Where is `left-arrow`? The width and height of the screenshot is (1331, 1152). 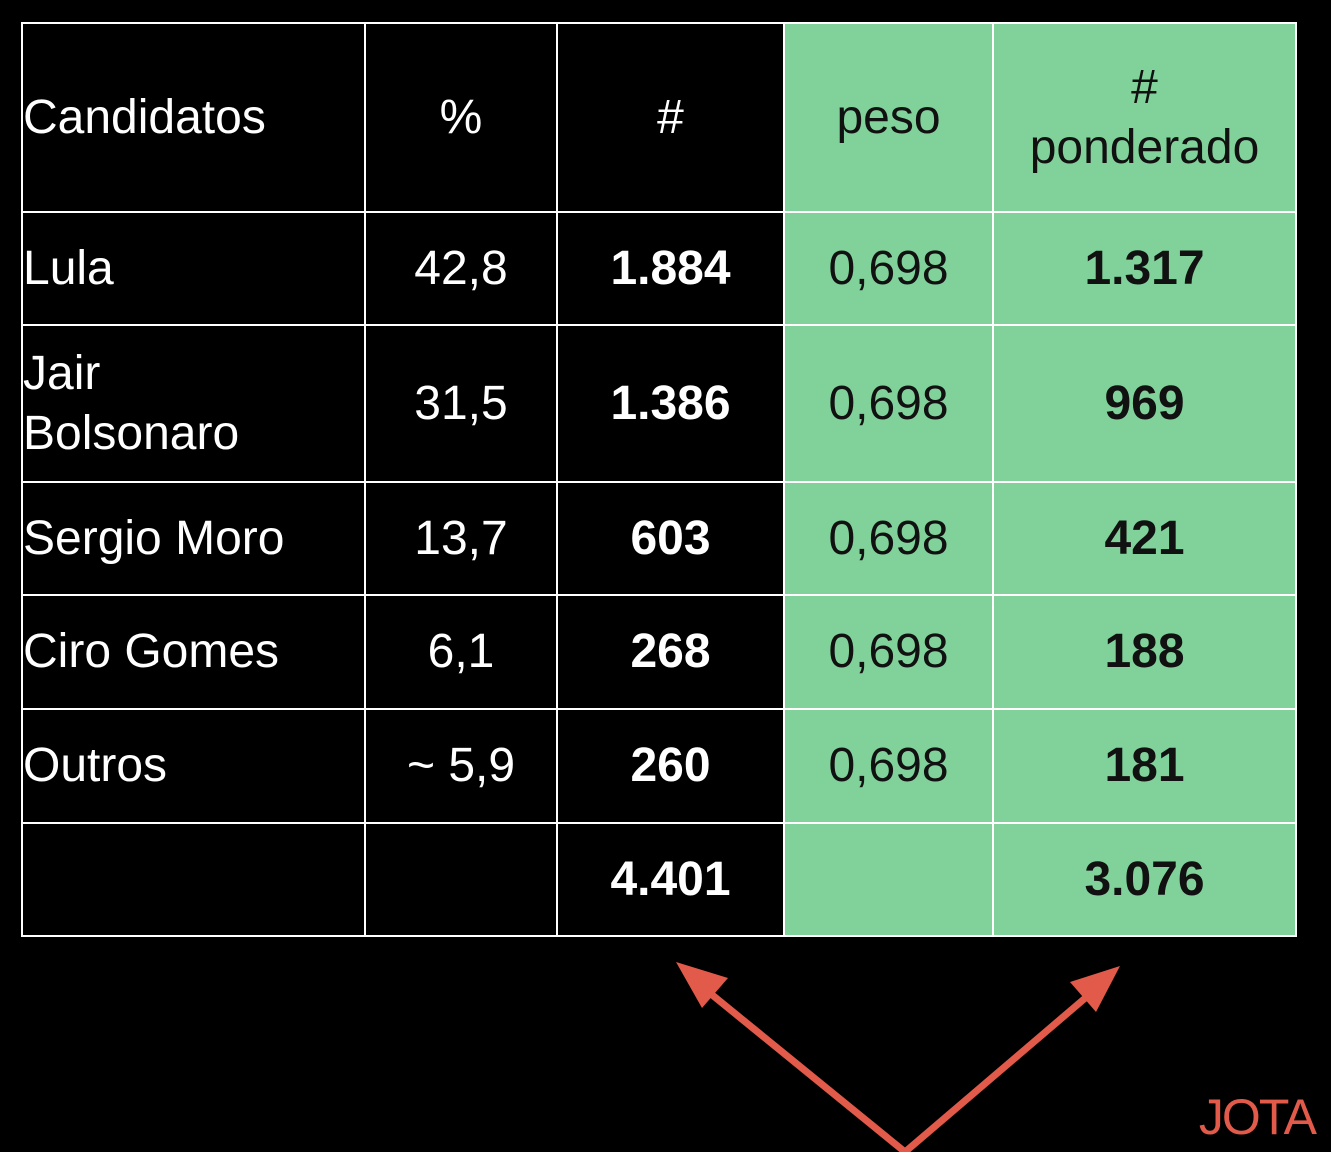 left-arrow is located at coordinates (792, 1057).